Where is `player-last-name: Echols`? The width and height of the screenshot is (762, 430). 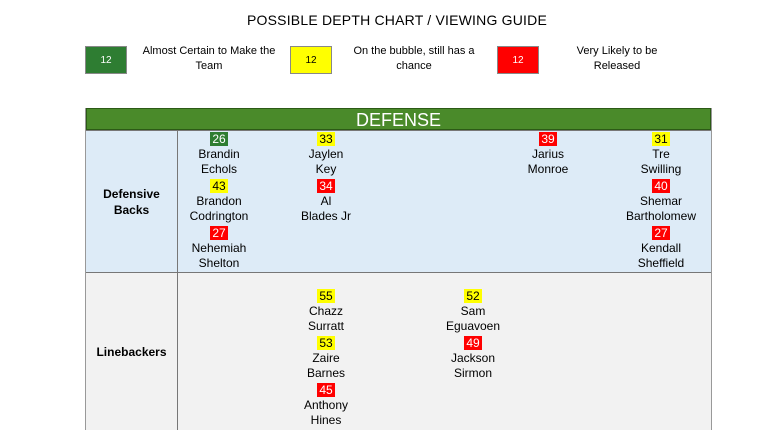
player-last-name: Echols is located at coordinates (219, 169).